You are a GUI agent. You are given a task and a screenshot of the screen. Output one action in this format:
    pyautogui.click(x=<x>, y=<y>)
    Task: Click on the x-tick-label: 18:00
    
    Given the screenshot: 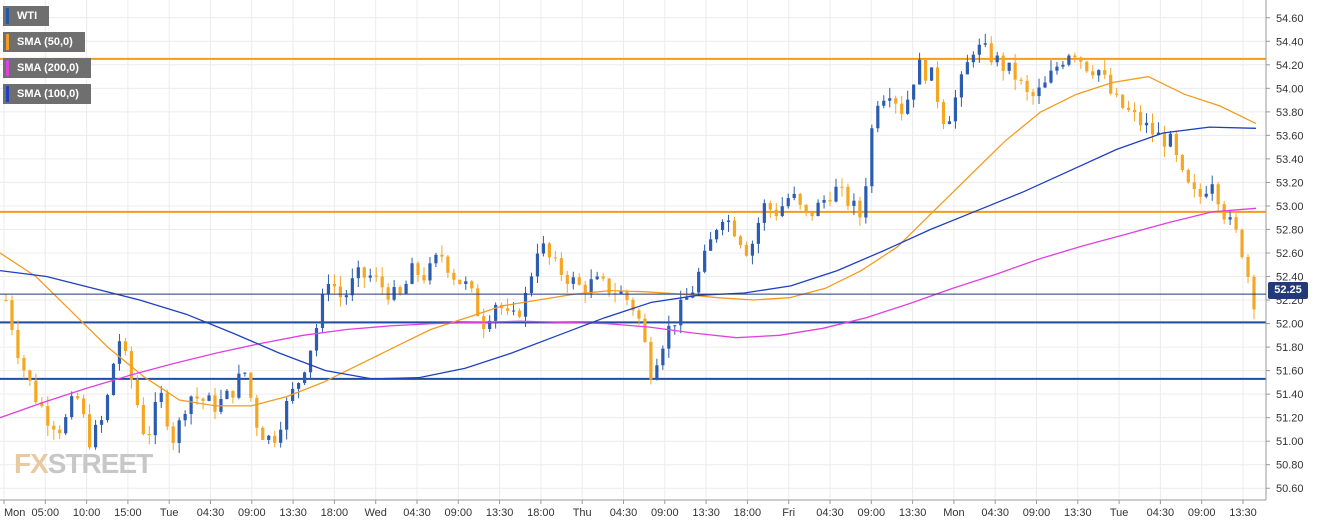 What is the action you would take?
    pyautogui.click(x=748, y=513)
    